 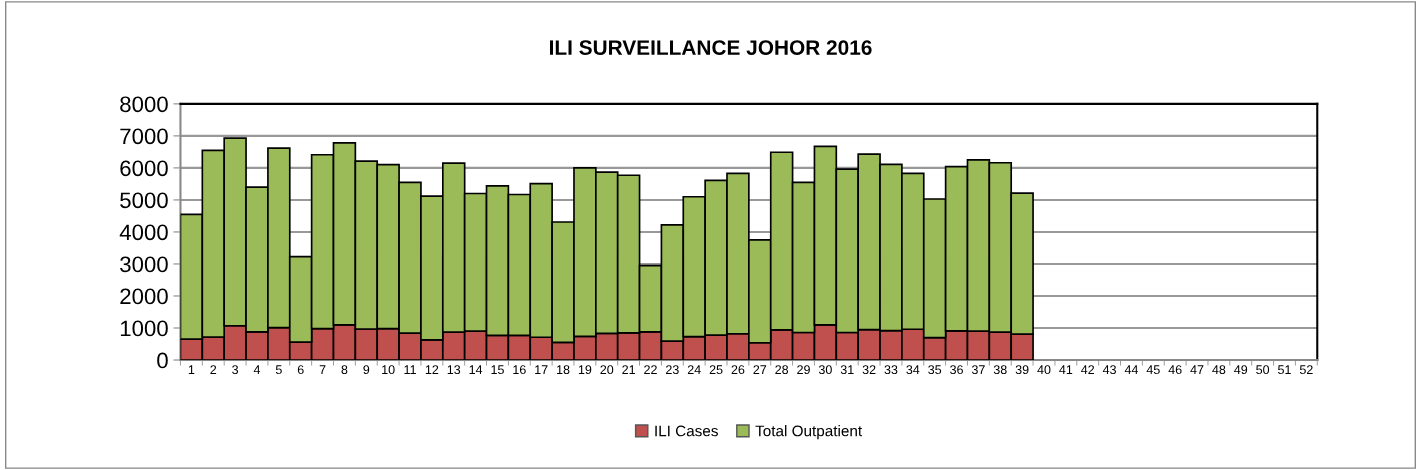 What do you see at coordinates (978, 370) in the screenshot?
I see `x-tick-label: 37` at bounding box center [978, 370].